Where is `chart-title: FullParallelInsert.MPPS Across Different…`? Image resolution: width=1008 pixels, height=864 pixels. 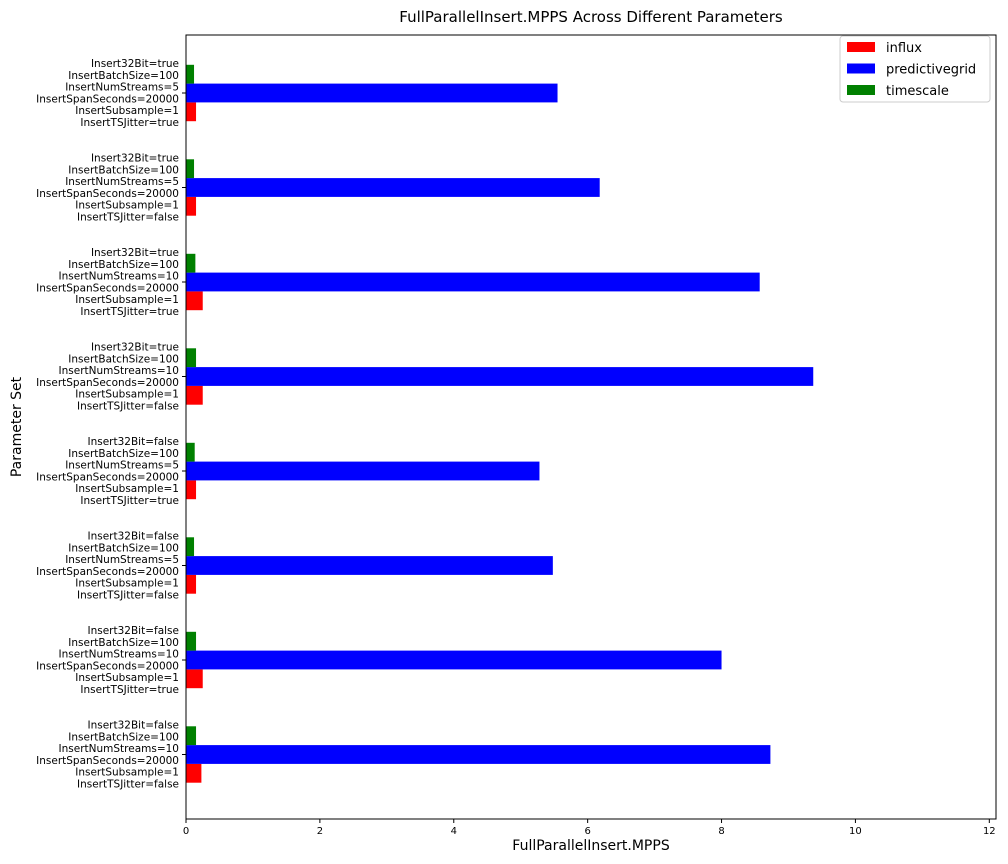 chart-title: FullParallelInsert.MPPS Across Different… is located at coordinates (591, 17).